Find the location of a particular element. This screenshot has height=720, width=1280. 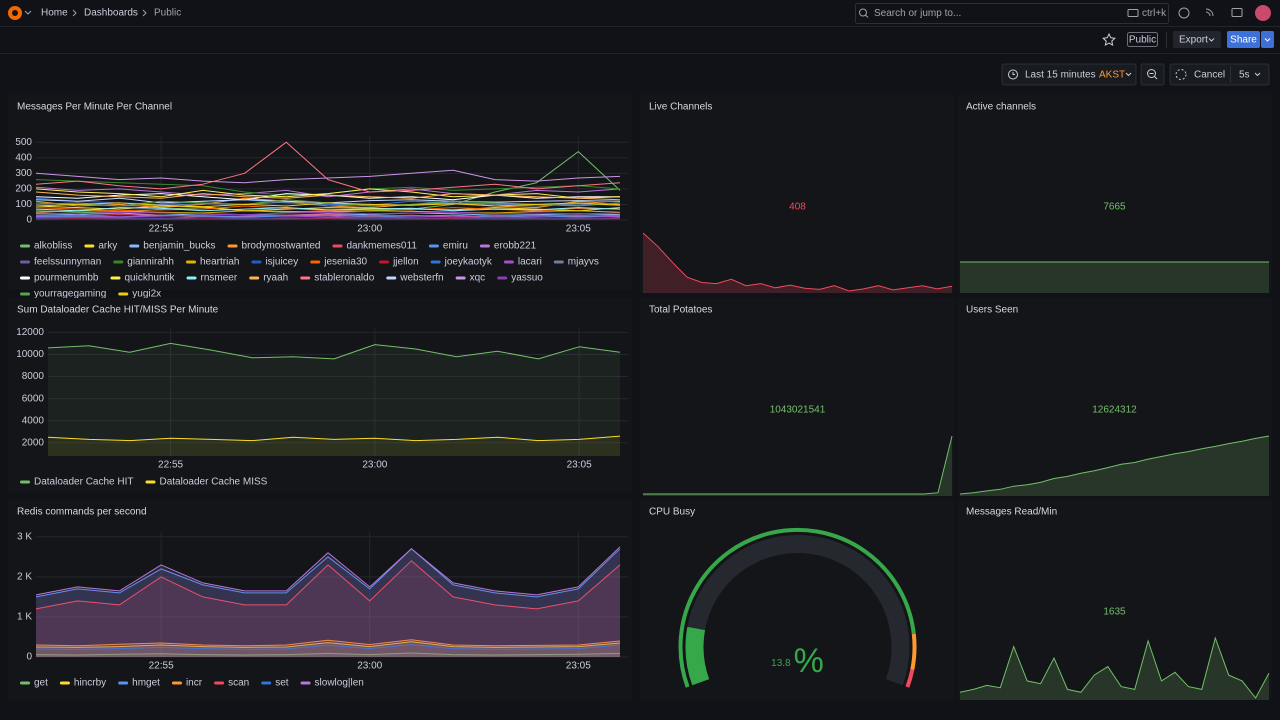

y-tick-label: 2000 is located at coordinates (33, 442).